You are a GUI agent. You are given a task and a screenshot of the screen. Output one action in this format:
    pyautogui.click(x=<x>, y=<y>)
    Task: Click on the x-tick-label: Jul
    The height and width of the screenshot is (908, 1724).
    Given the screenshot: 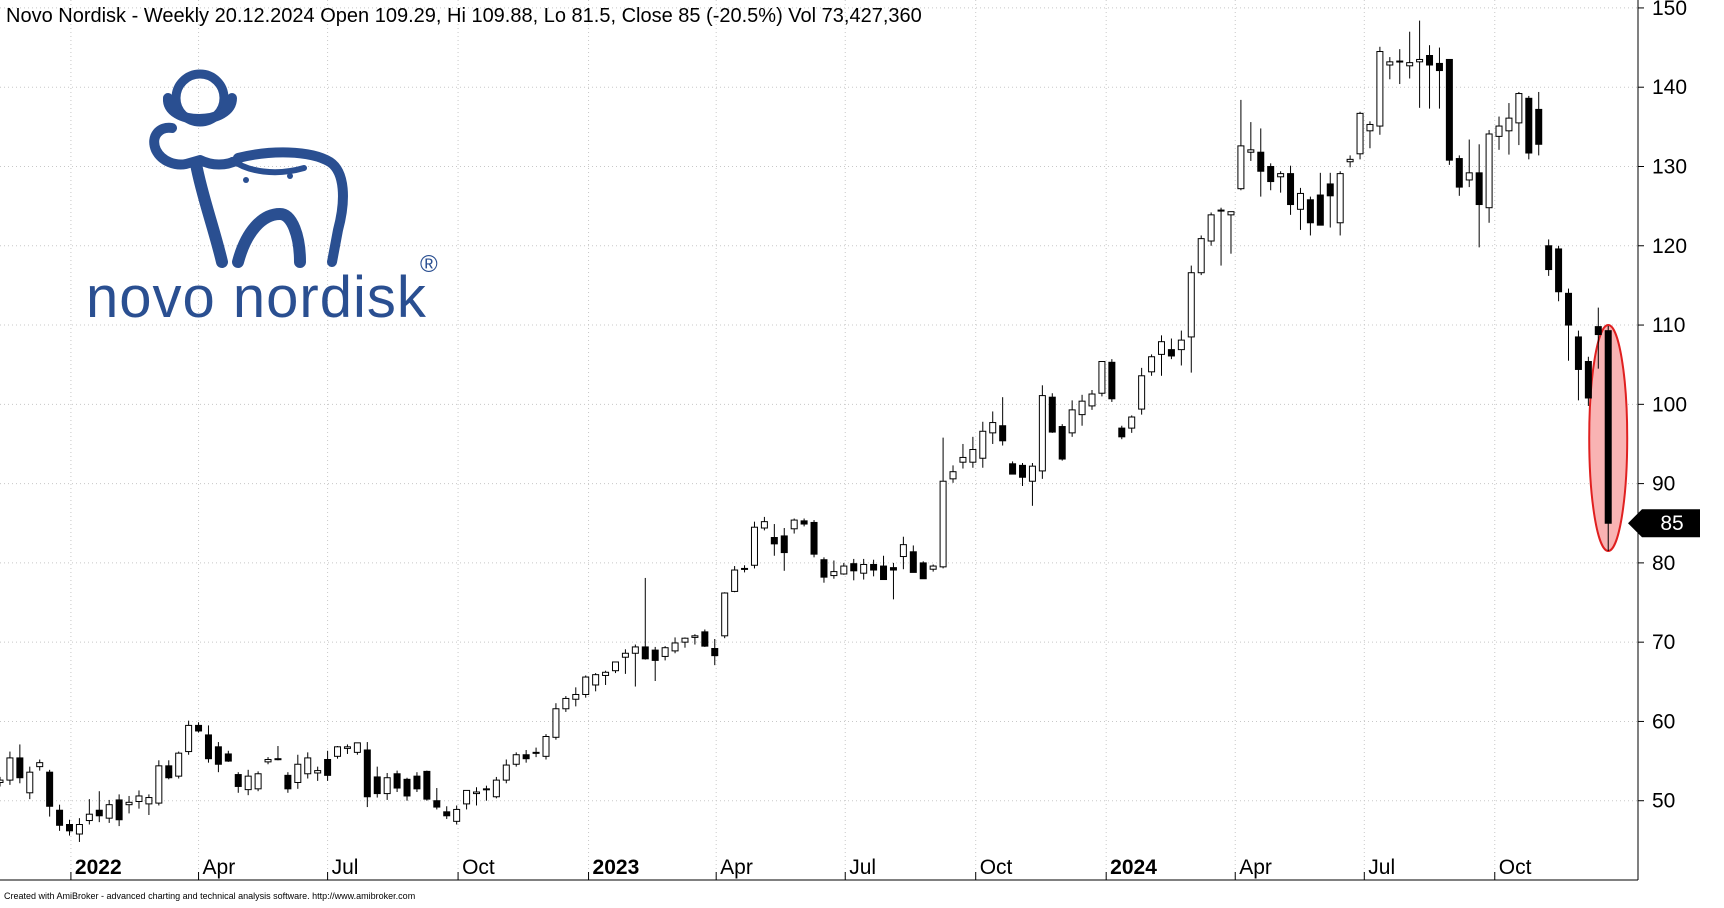 What is the action you would take?
    pyautogui.click(x=1381, y=867)
    